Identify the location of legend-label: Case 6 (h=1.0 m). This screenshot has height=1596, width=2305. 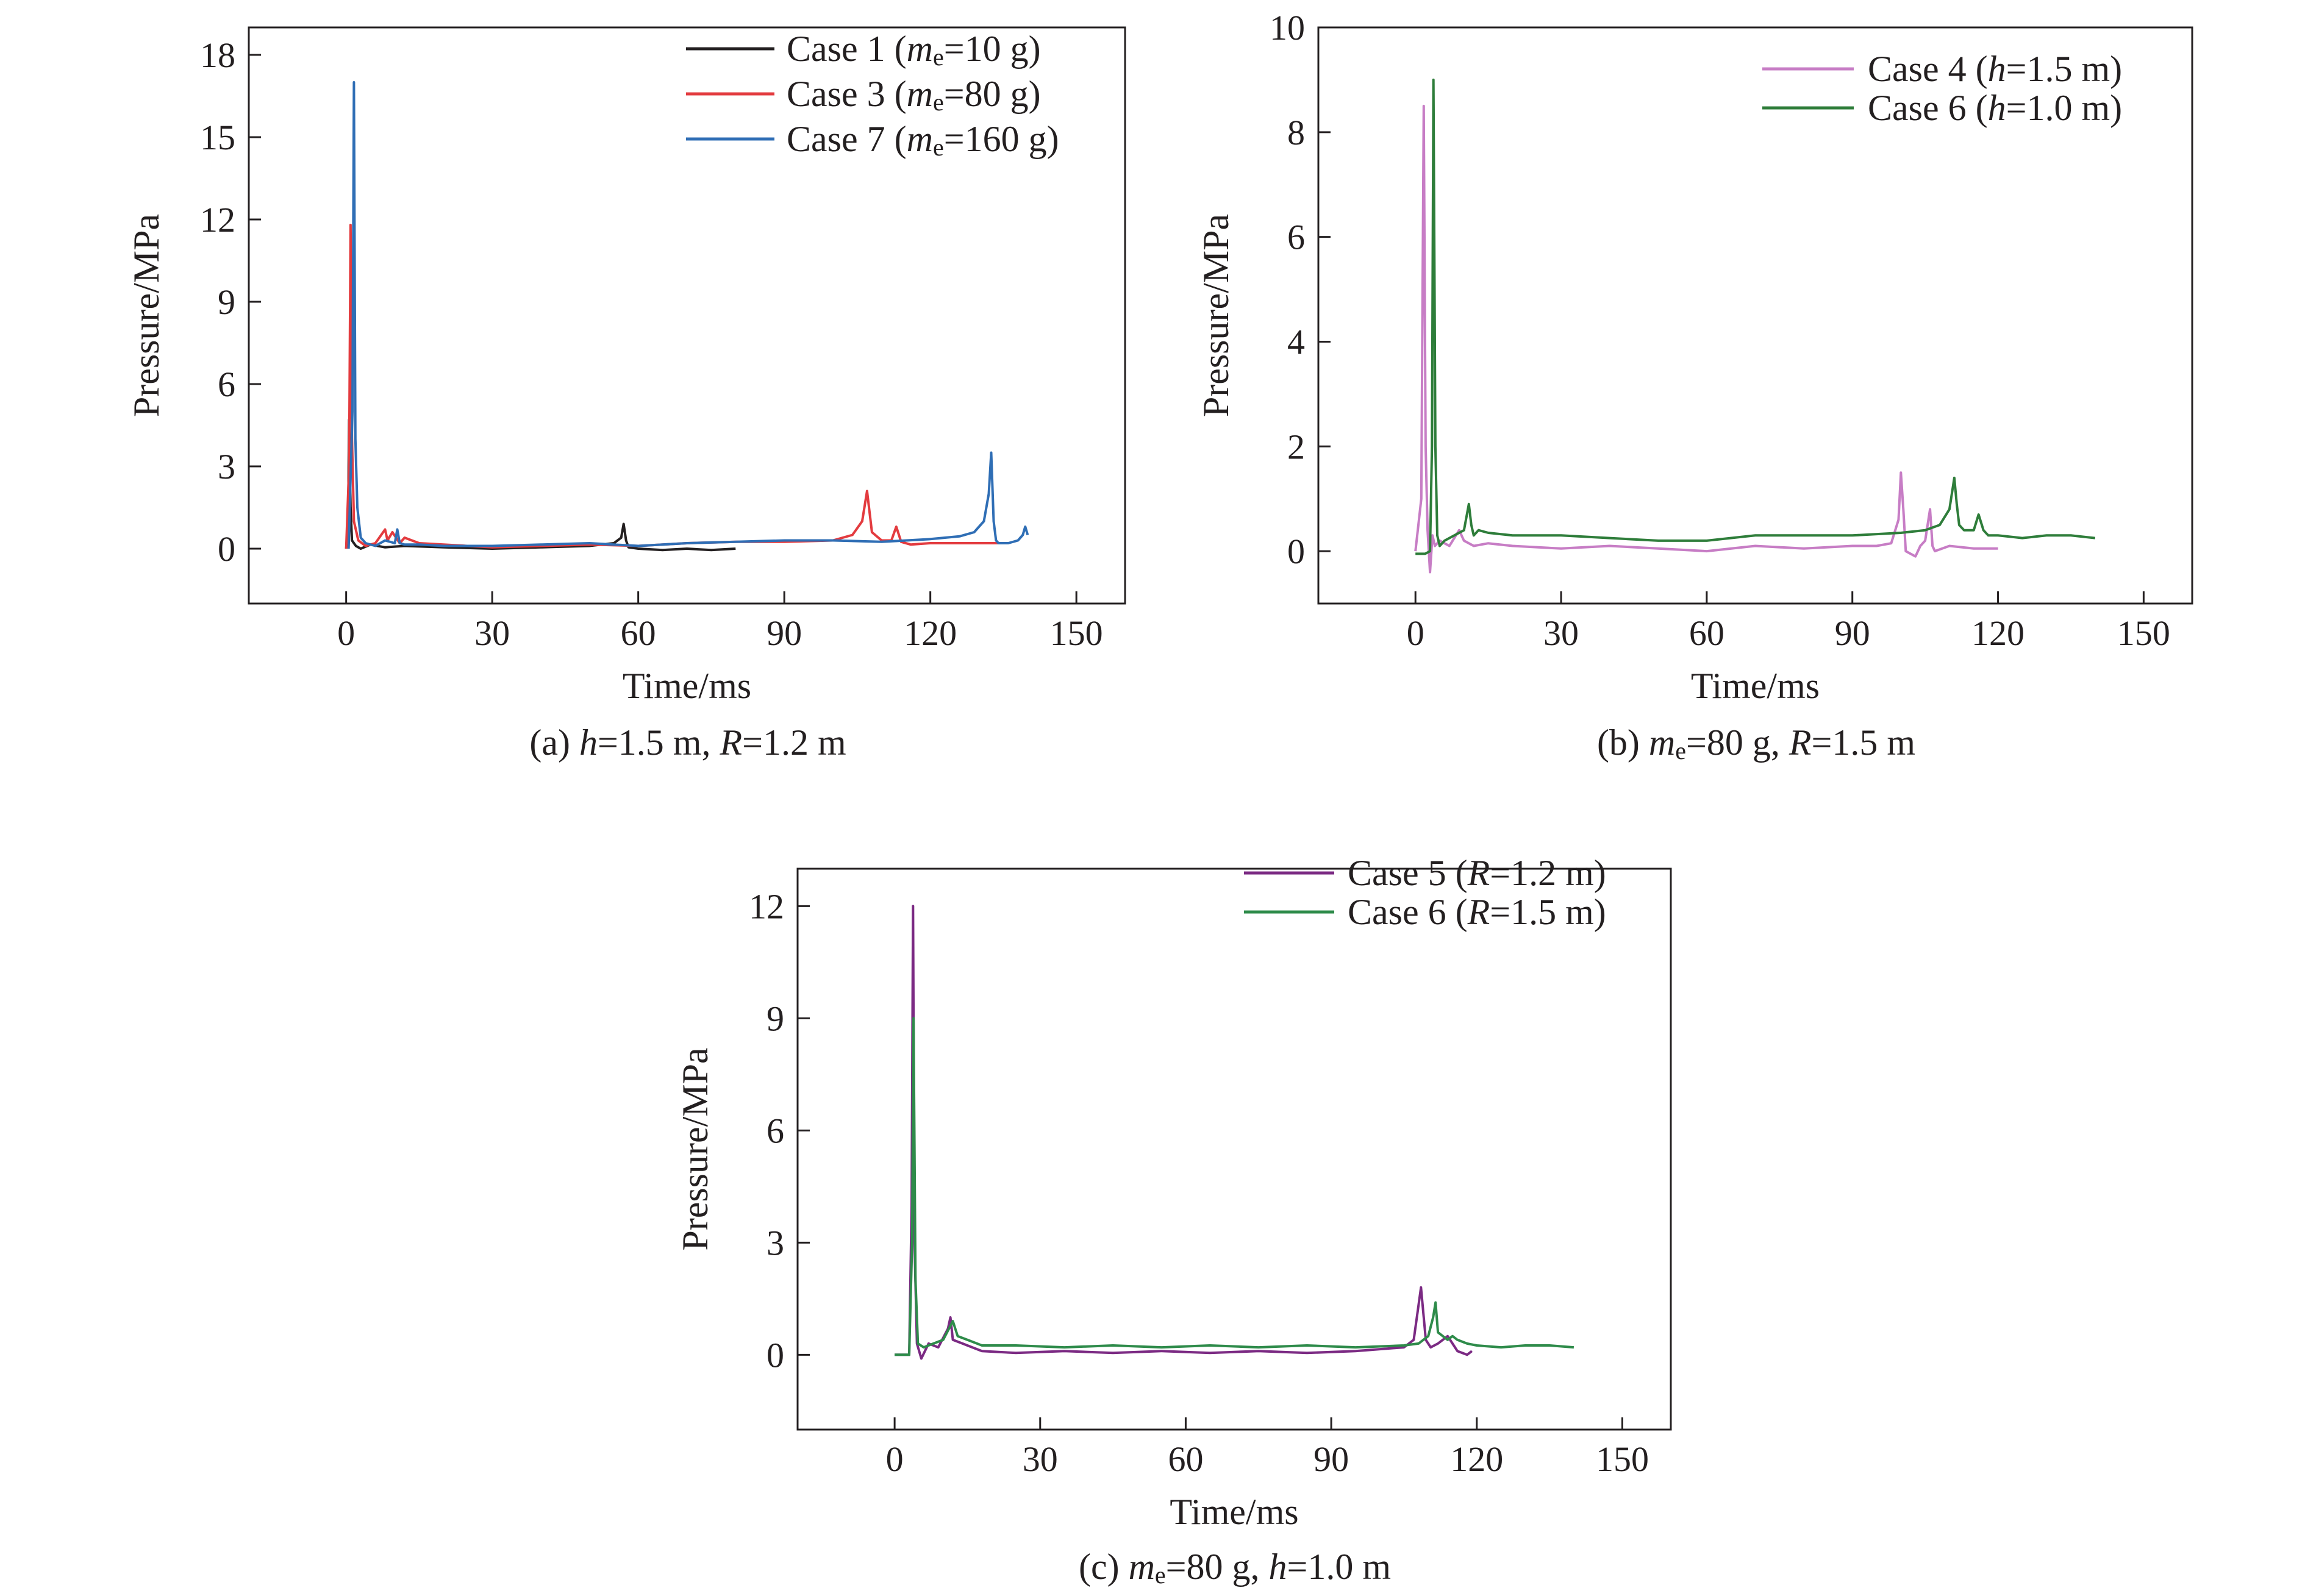
(1995, 108).